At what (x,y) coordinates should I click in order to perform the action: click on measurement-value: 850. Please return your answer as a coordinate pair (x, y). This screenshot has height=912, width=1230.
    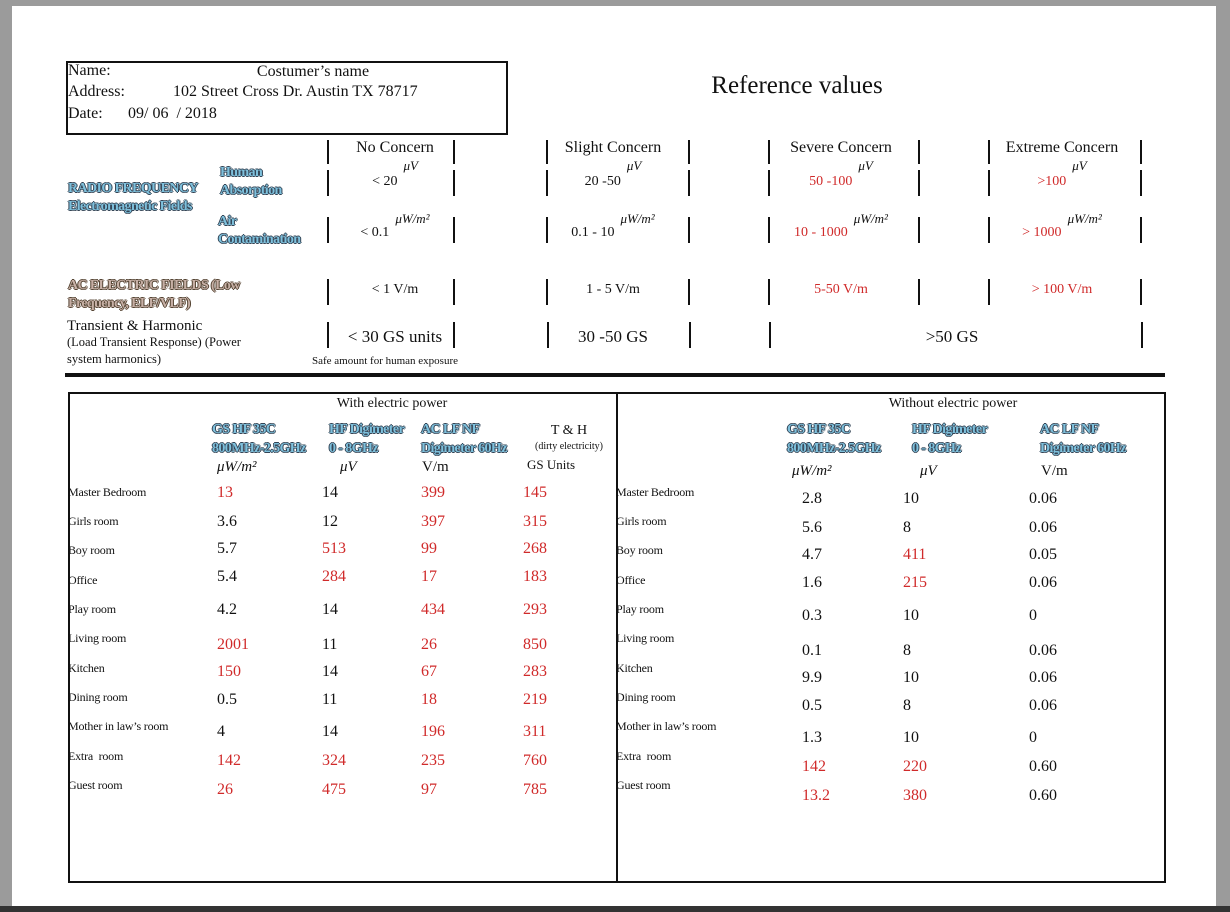
    Looking at the image, I should click on (535, 644).